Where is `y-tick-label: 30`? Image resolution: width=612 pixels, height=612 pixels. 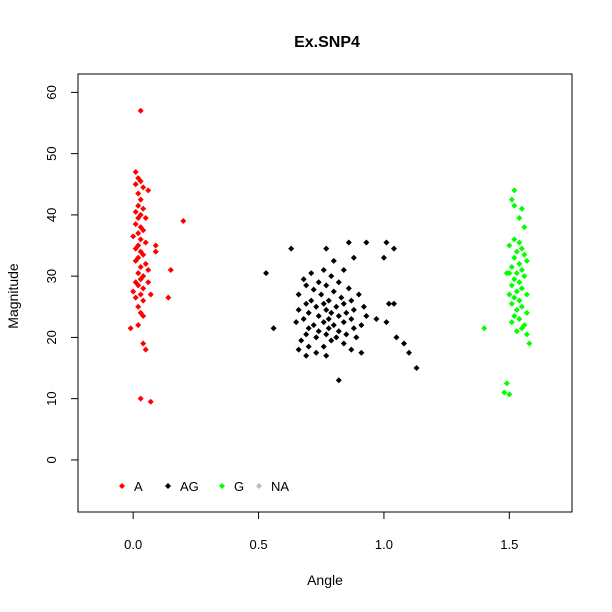 y-tick-label: 30 is located at coordinates (51, 276).